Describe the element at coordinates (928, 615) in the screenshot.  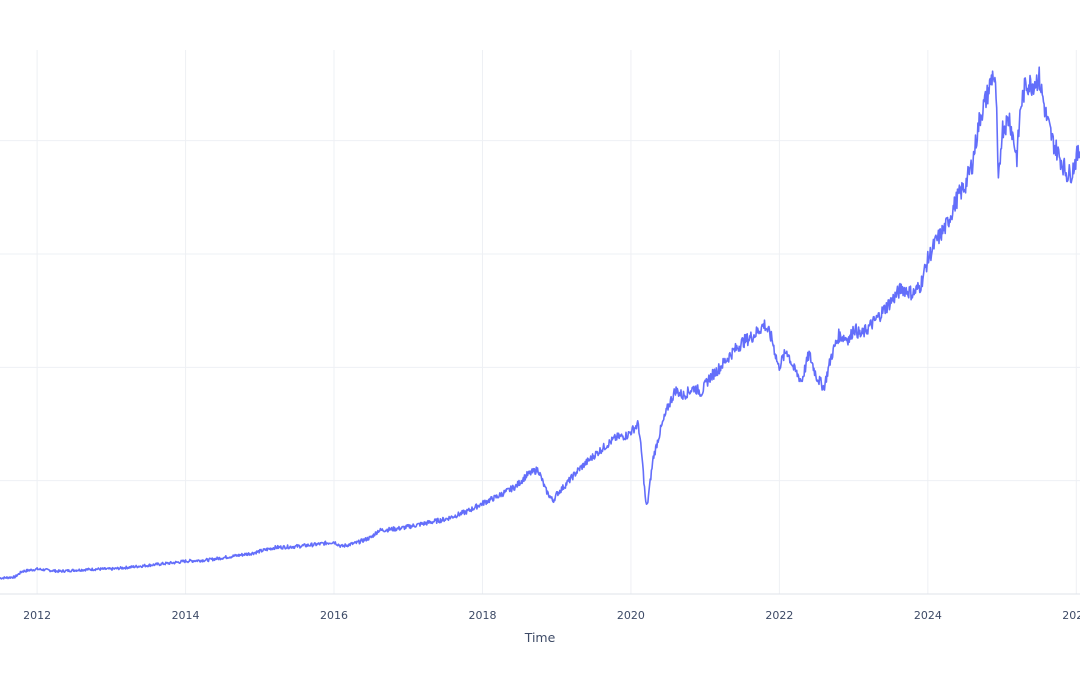
I see `x-tick-label: 2024` at that location.